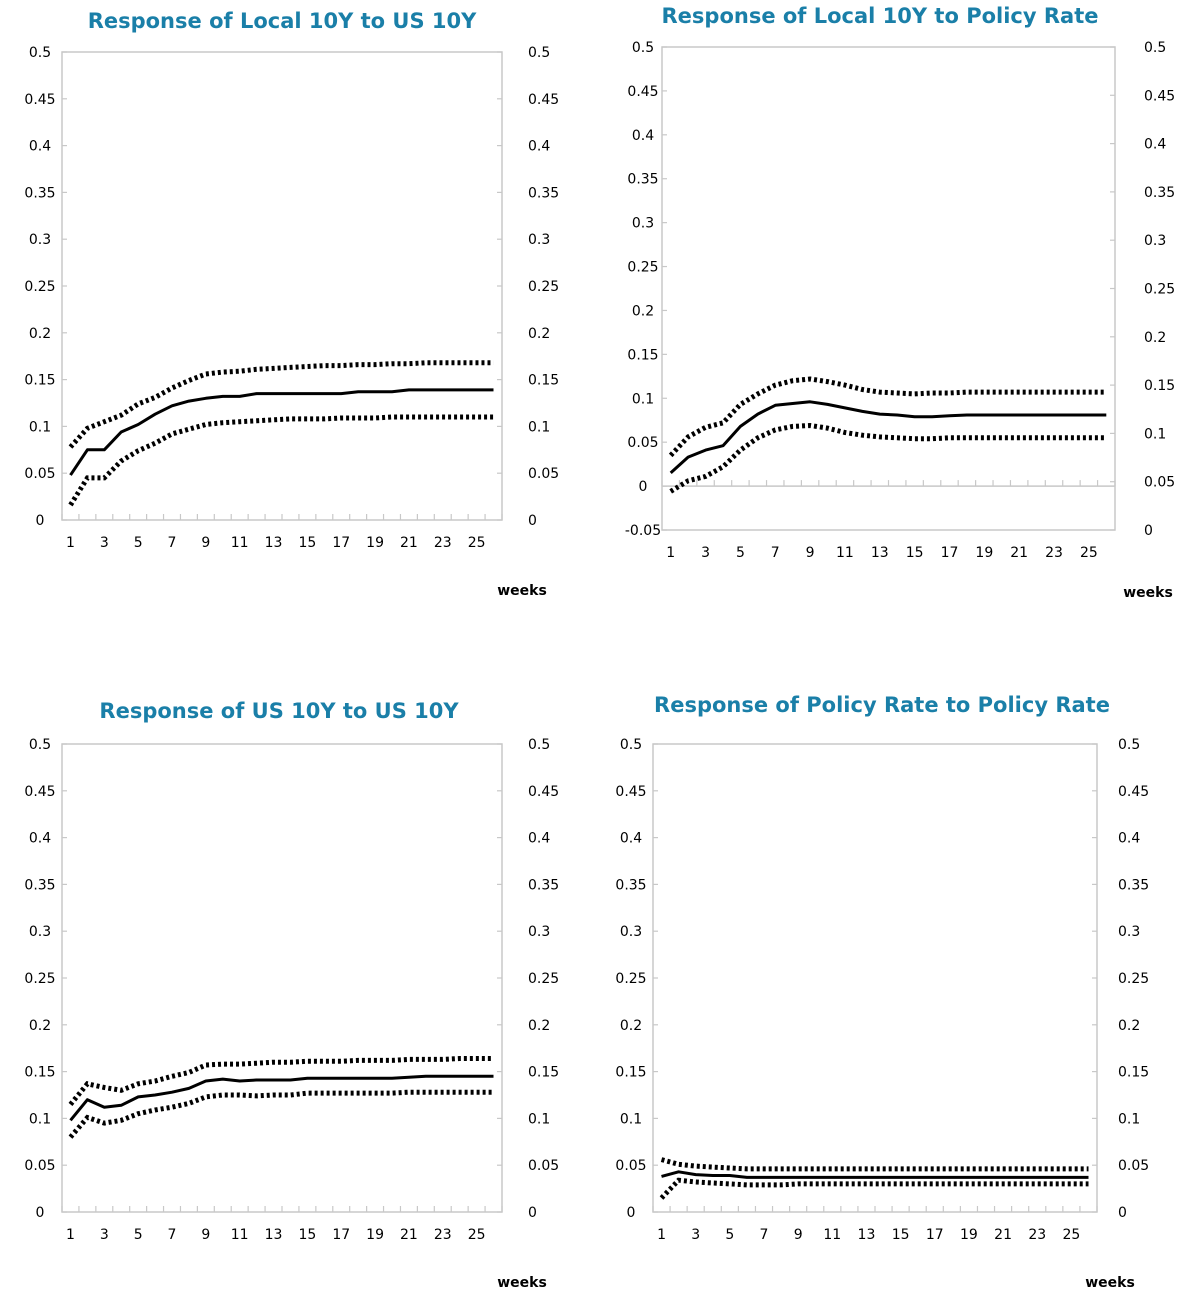  I want to click on chart-title: Response of US 10Y to US 10Y, so click(279, 711).